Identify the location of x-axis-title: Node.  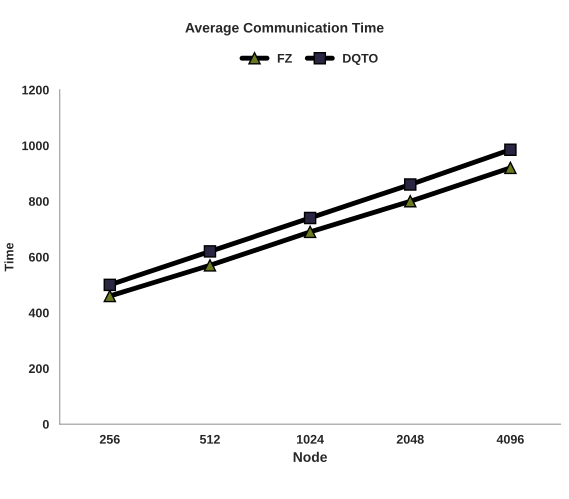
(310, 457).